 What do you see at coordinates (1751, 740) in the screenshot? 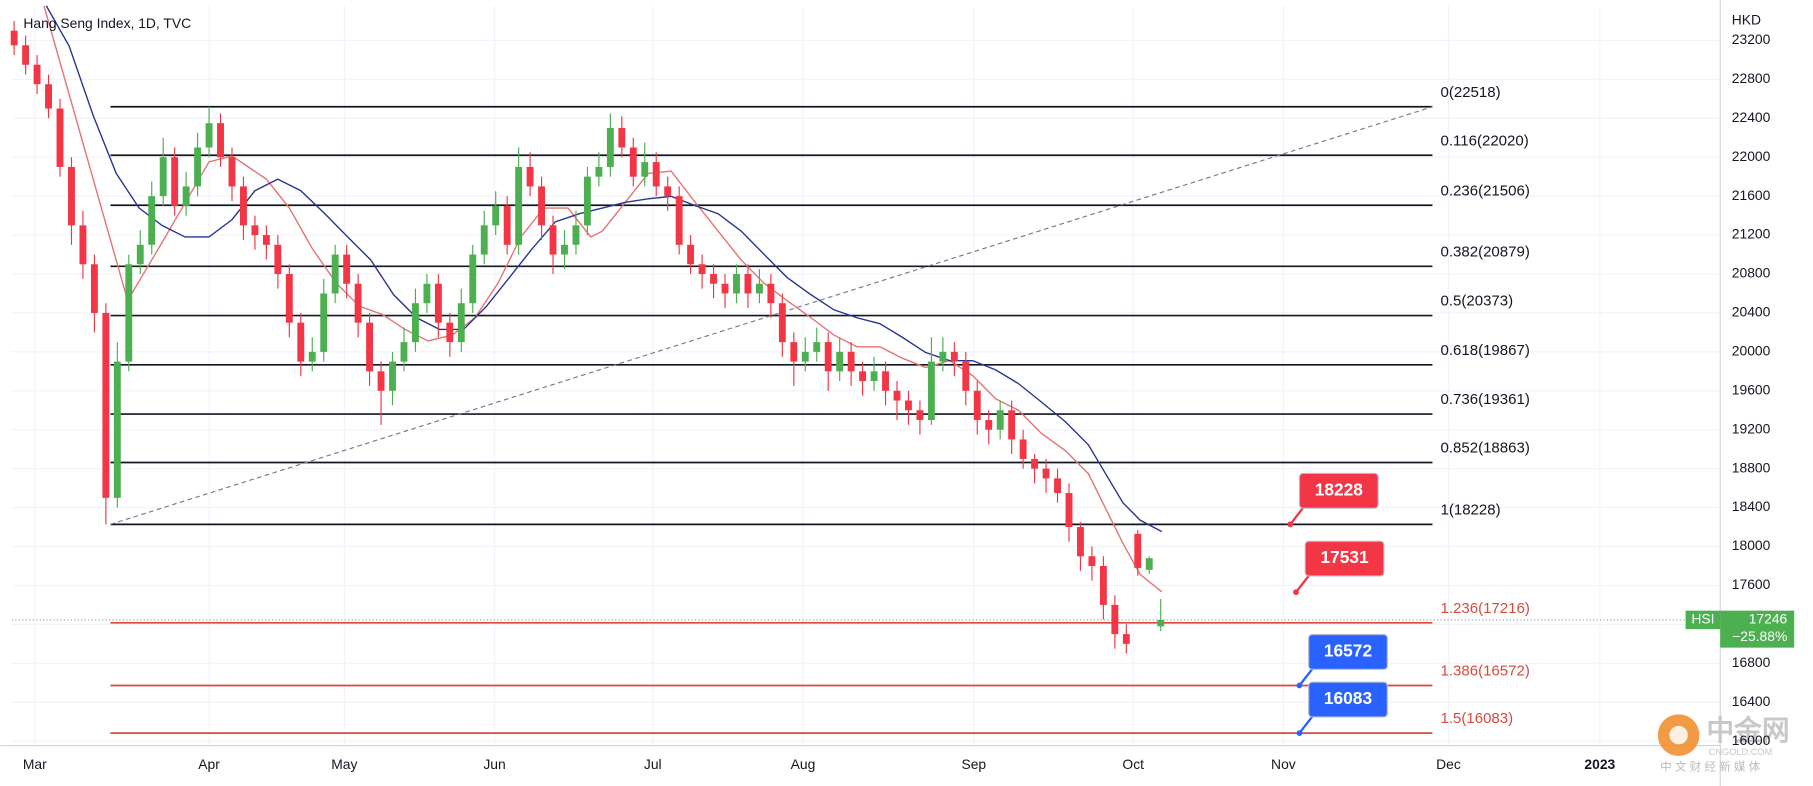
I see `y-tick-label: 16000` at bounding box center [1751, 740].